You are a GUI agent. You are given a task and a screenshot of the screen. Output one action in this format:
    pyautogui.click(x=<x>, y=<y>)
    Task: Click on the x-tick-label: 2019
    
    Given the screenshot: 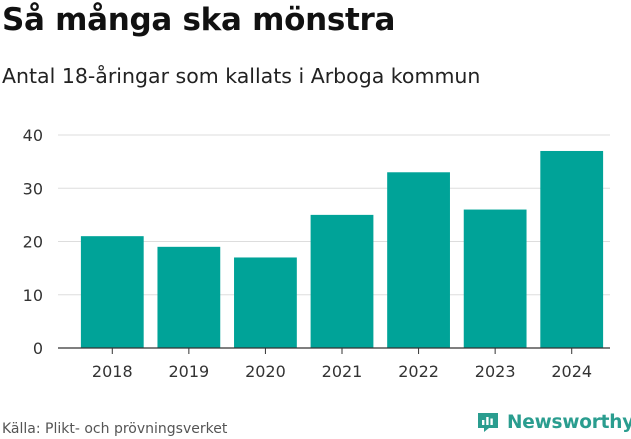 What is the action you would take?
    pyautogui.click(x=188, y=371)
    